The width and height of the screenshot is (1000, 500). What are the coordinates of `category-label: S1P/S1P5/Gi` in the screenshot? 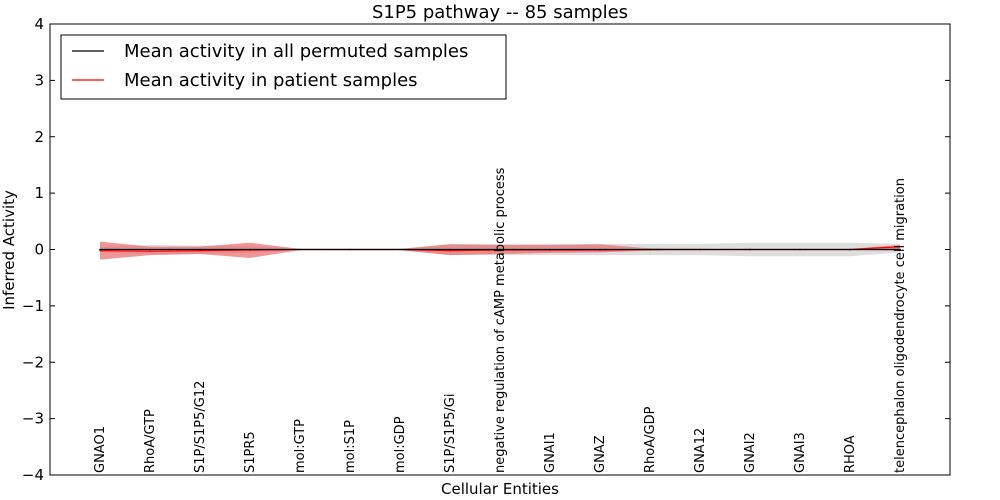 It's located at (450, 433).